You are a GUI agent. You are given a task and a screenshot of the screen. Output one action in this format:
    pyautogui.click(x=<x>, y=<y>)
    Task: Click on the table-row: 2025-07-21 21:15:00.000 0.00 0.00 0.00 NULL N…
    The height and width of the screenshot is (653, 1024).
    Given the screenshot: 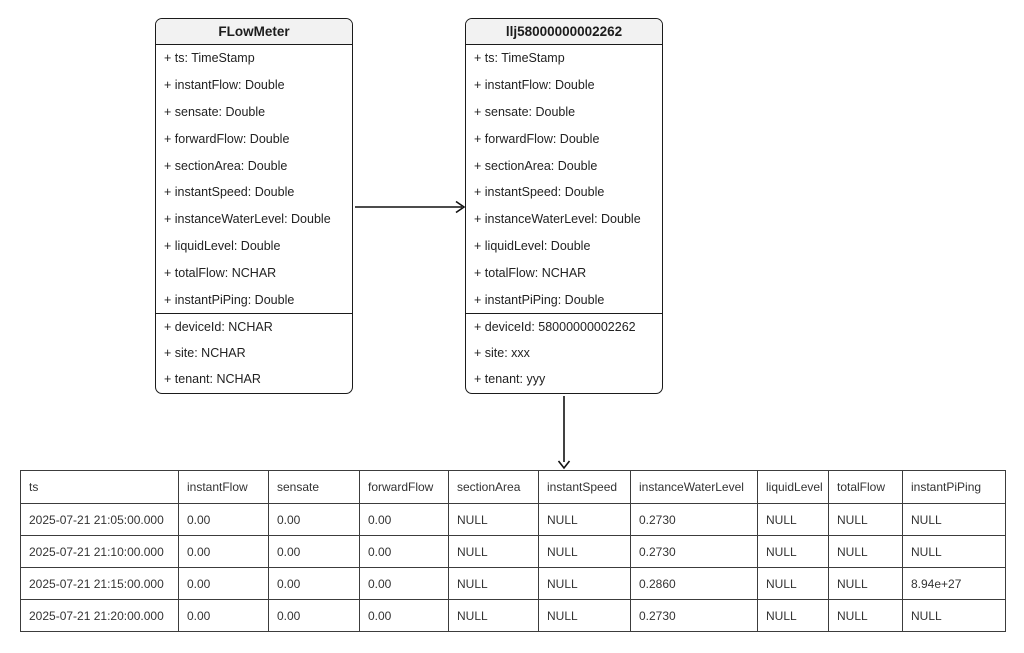 What is the action you would take?
    pyautogui.click(x=513, y=583)
    